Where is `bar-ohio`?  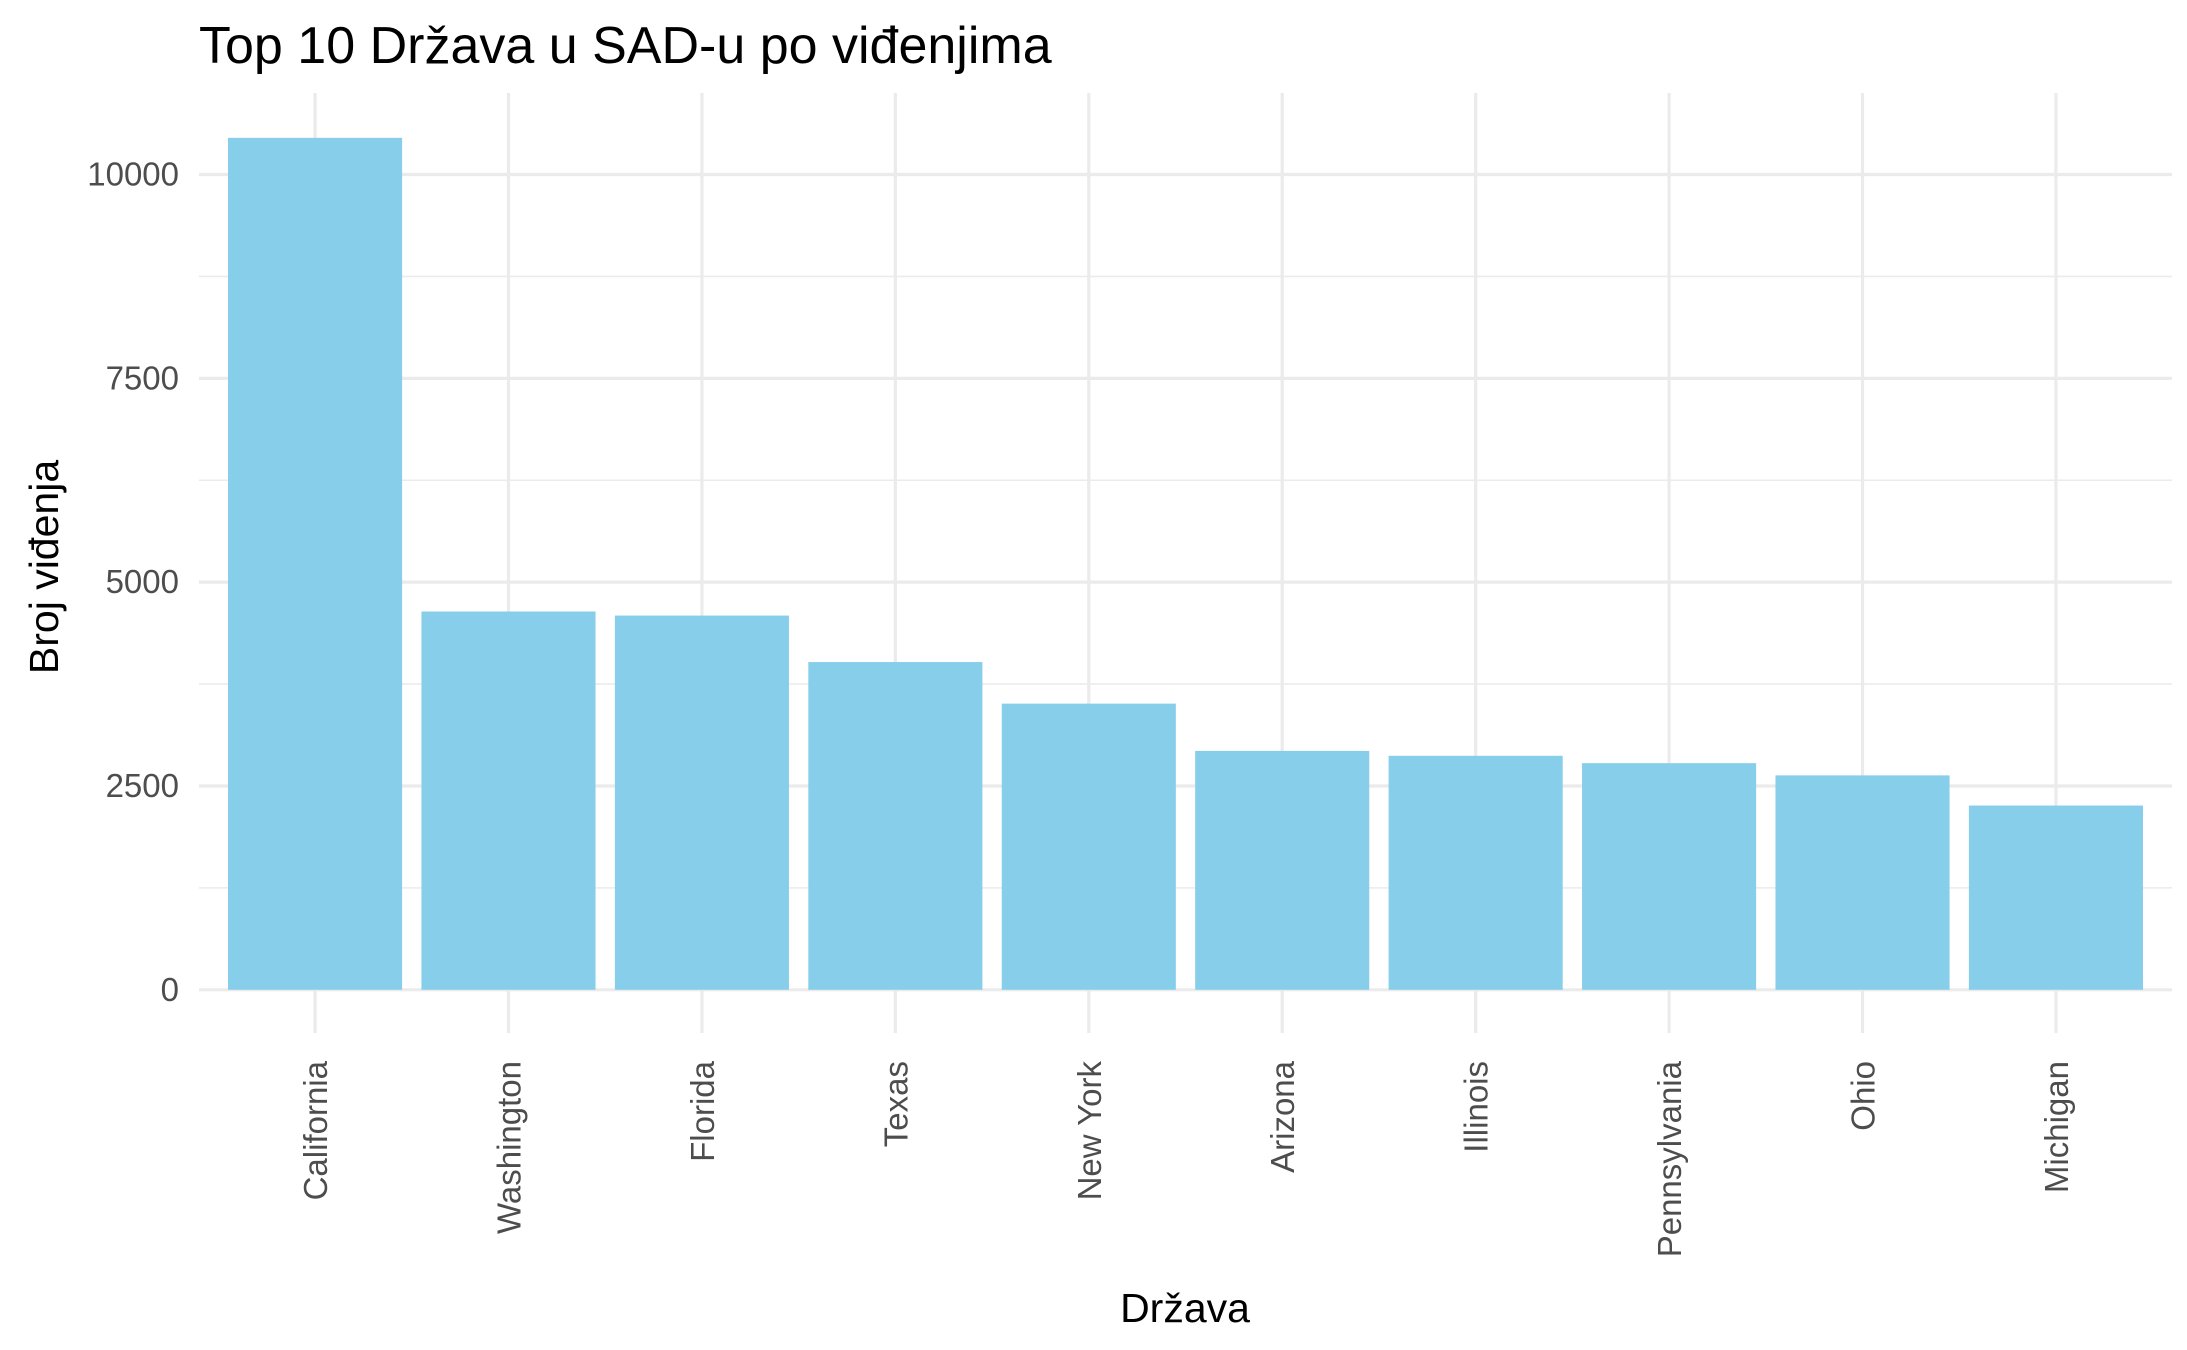 bar-ohio is located at coordinates (1862, 882).